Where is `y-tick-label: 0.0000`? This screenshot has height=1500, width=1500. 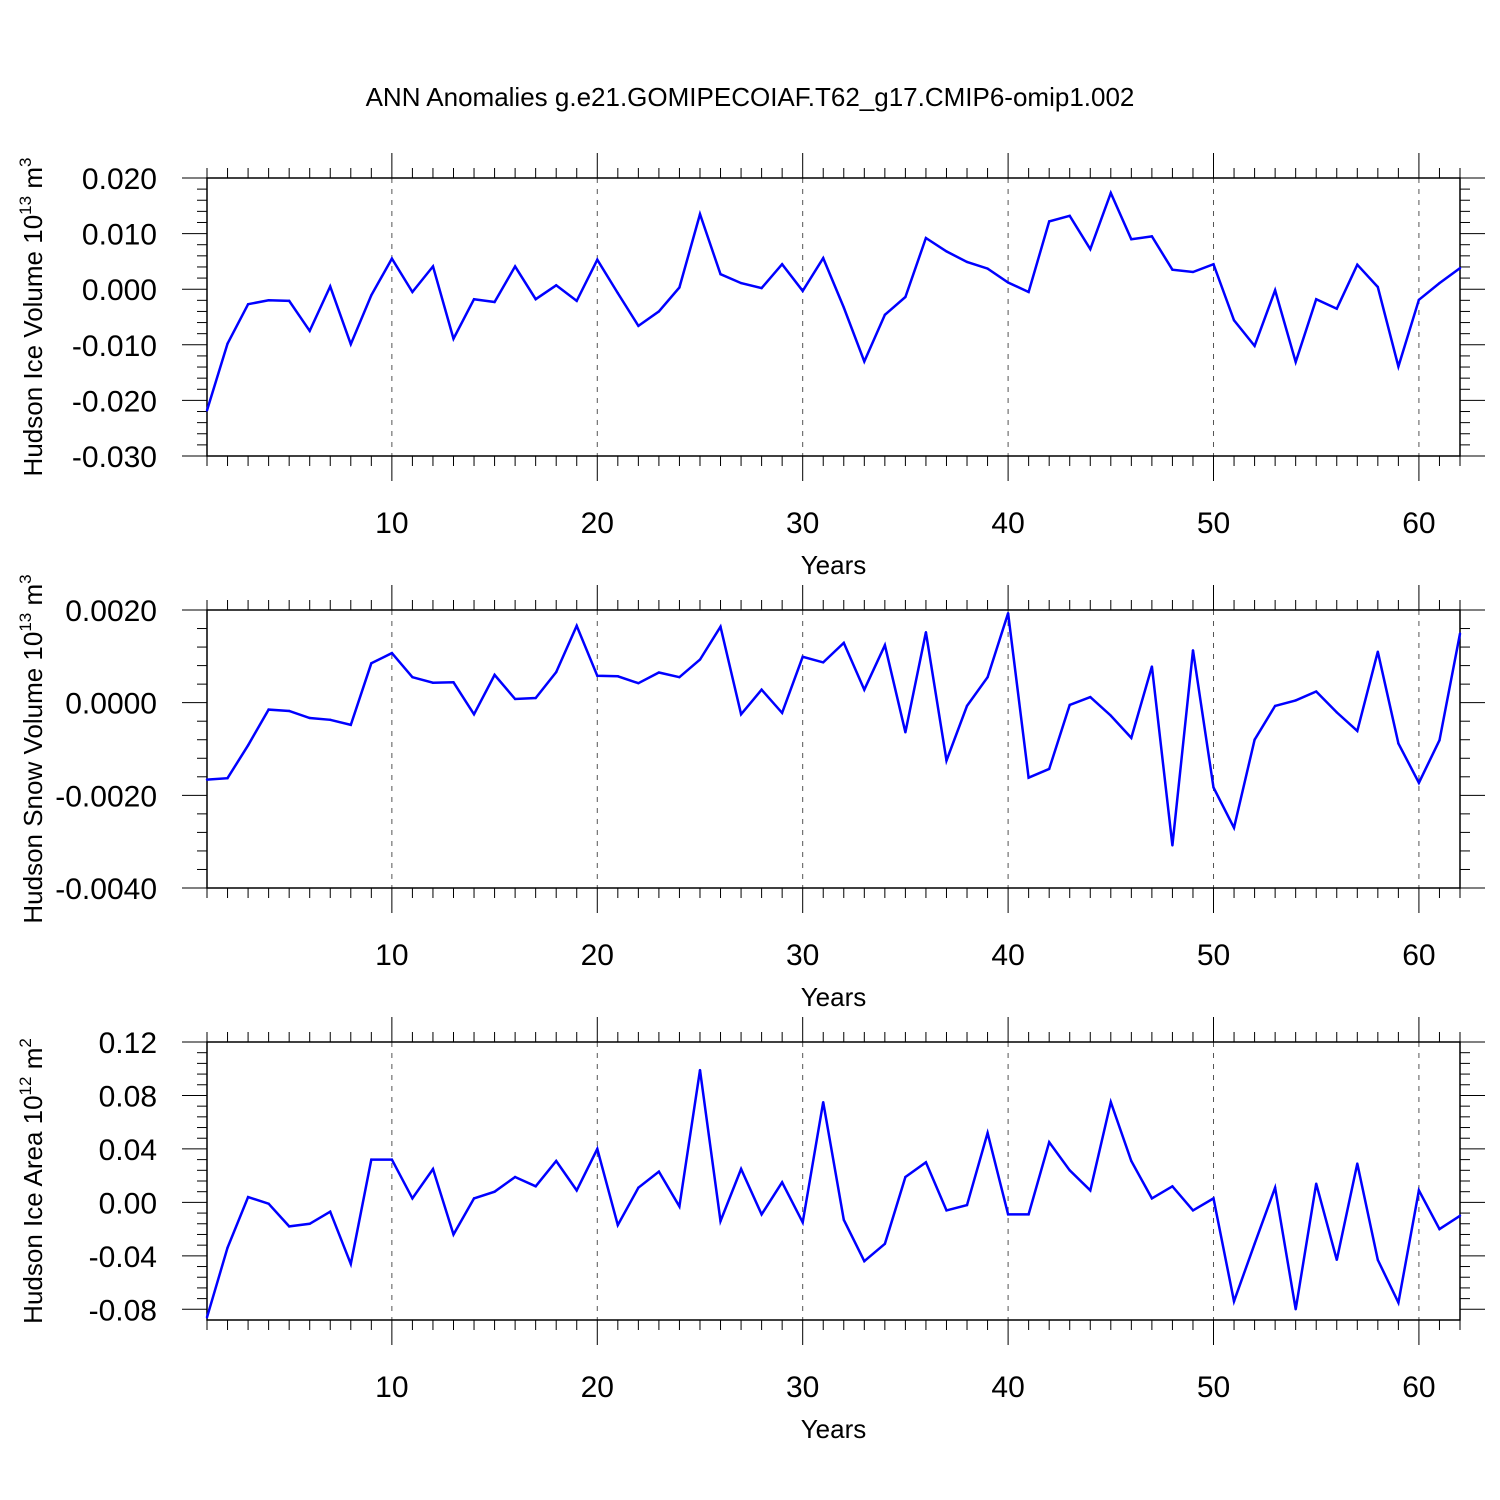 y-tick-label: 0.0000 is located at coordinates (111, 704).